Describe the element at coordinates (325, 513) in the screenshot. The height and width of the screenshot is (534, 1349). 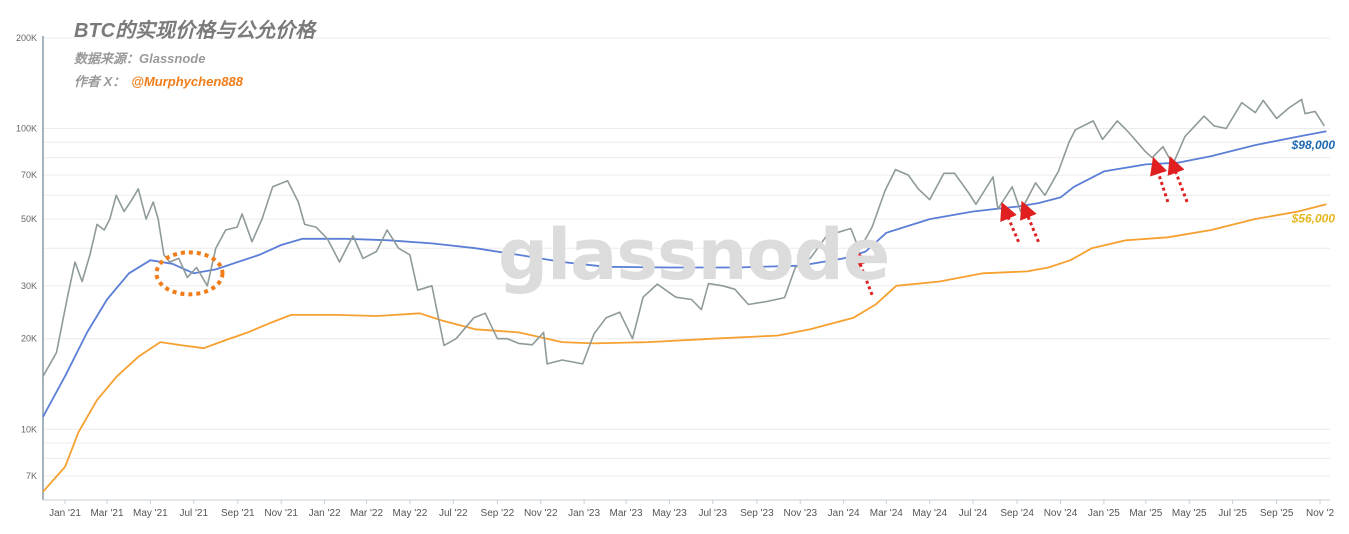
I see `x-tick-label: Jan '22` at that location.